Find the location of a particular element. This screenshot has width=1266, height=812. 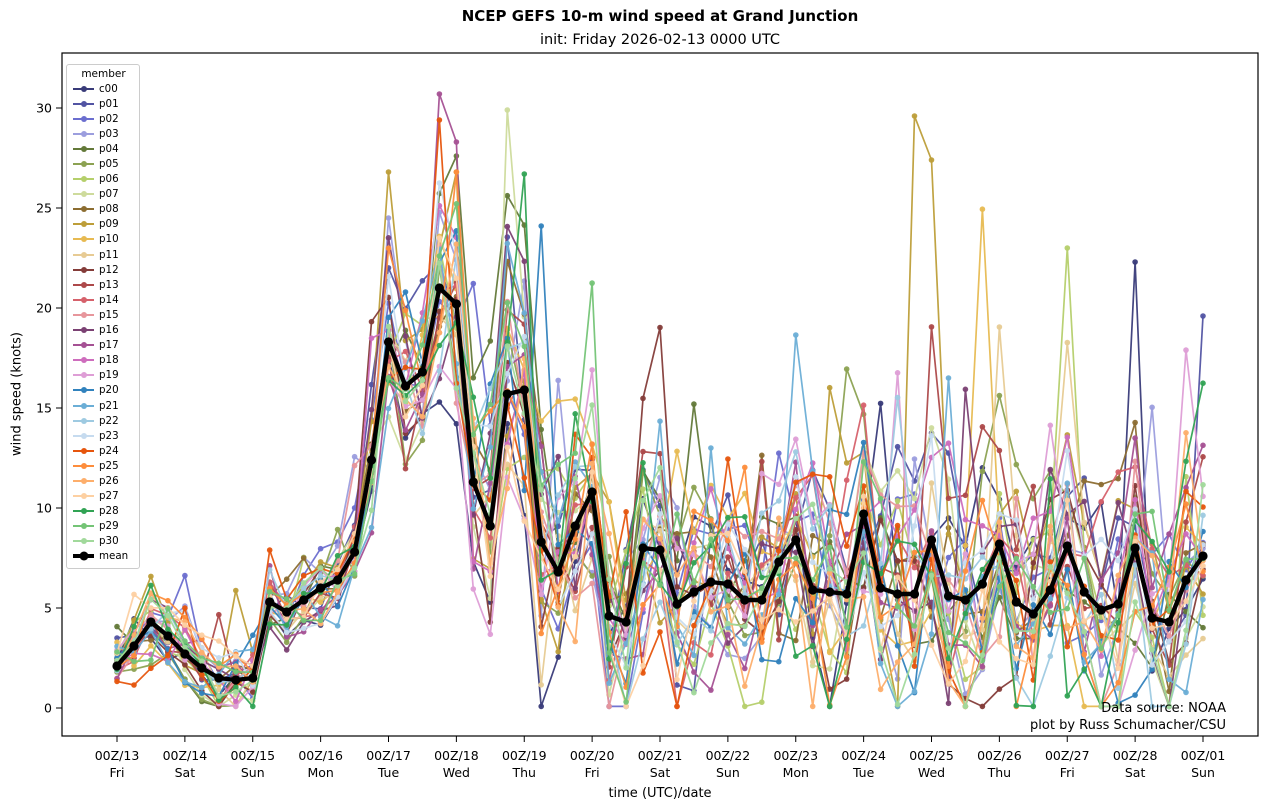

legend-item-p18: p18 is located at coordinates (103, 360).